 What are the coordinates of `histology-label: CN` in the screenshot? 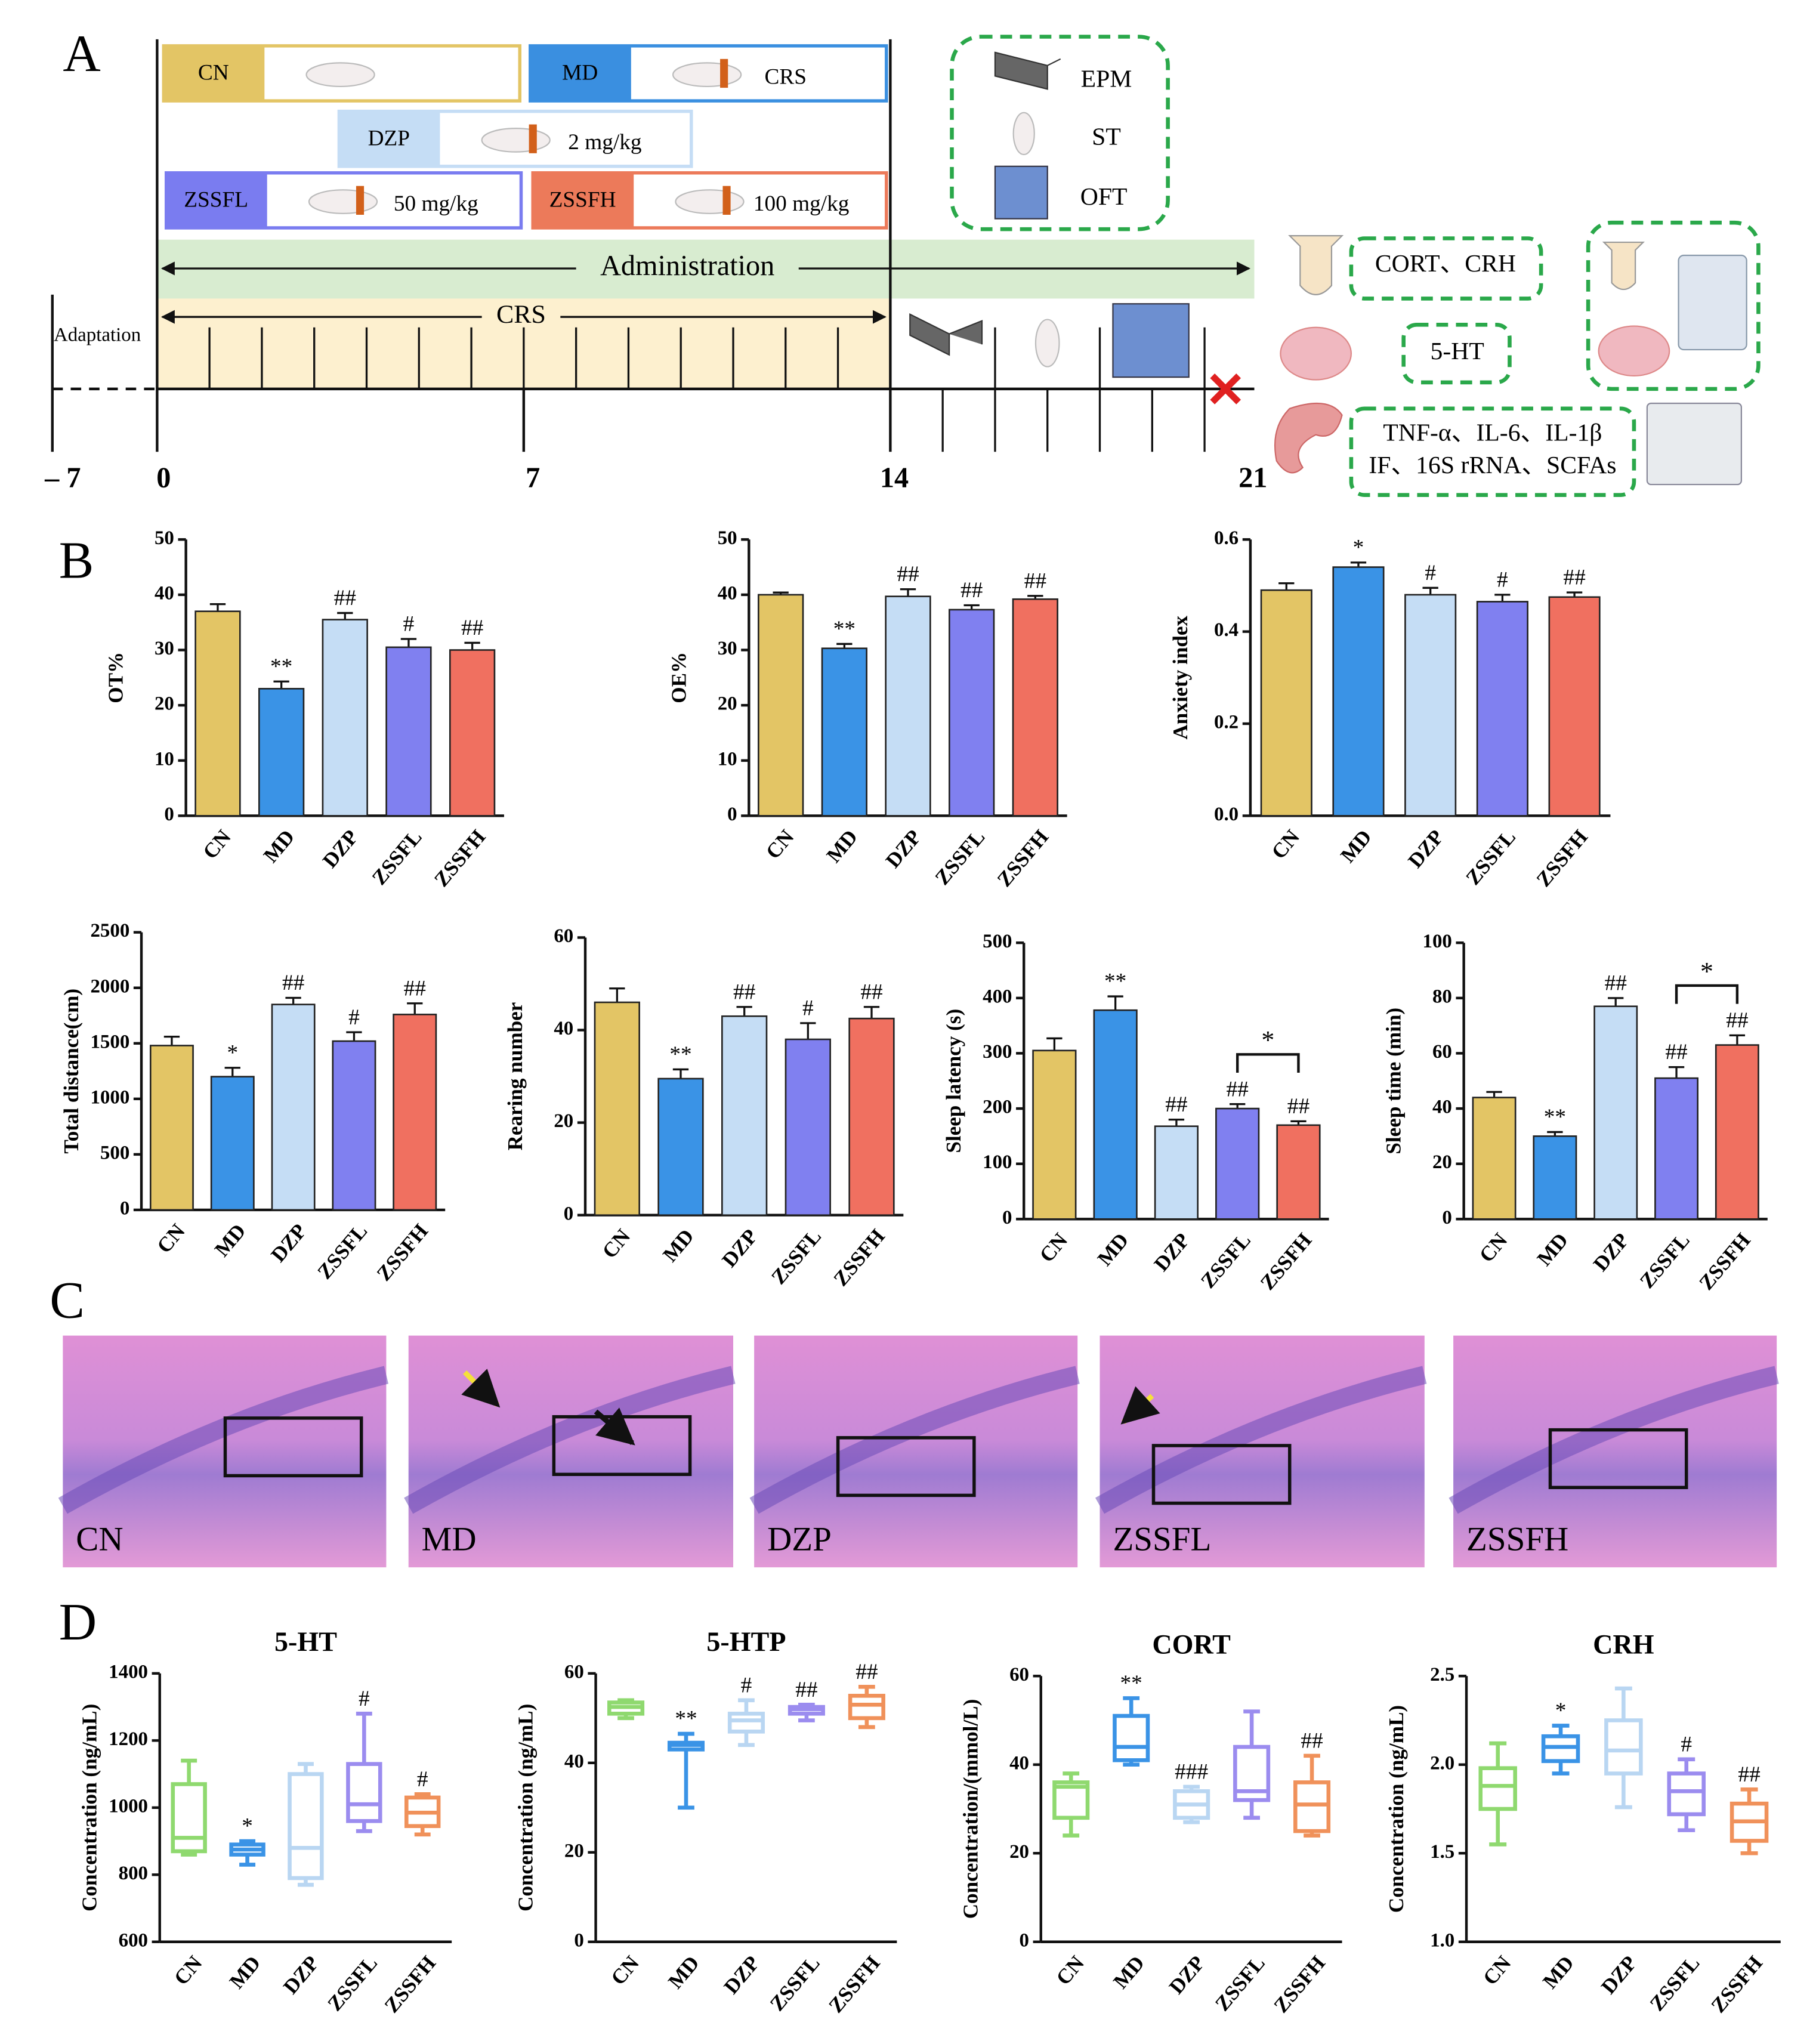 It's located at (99, 1539).